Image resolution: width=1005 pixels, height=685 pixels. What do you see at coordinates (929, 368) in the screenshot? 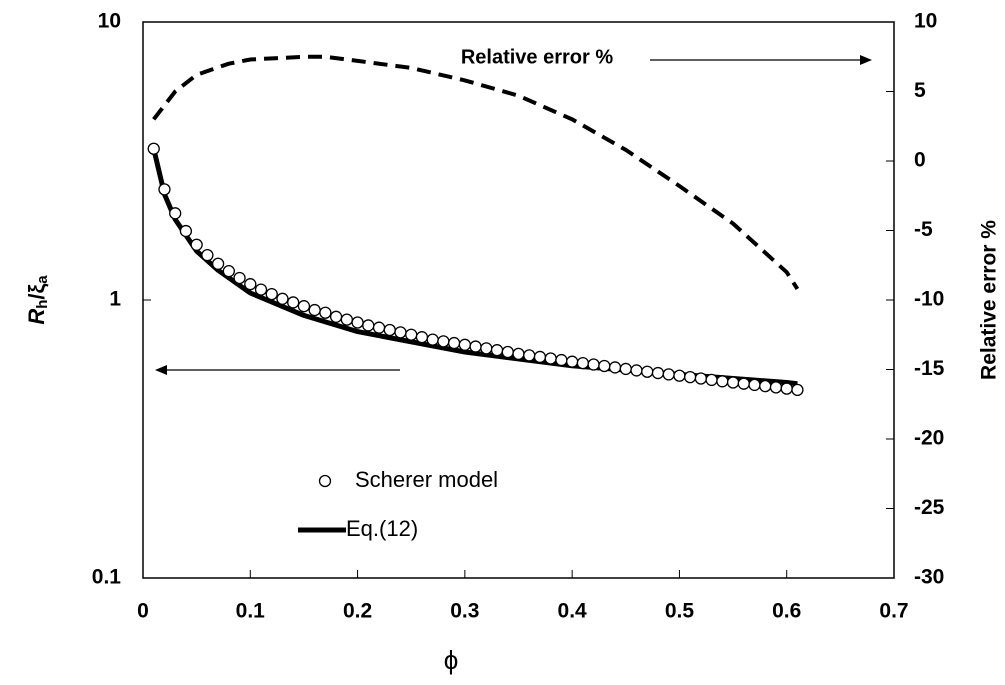
I see `y2-tick-label: -15` at bounding box center [929, 368].